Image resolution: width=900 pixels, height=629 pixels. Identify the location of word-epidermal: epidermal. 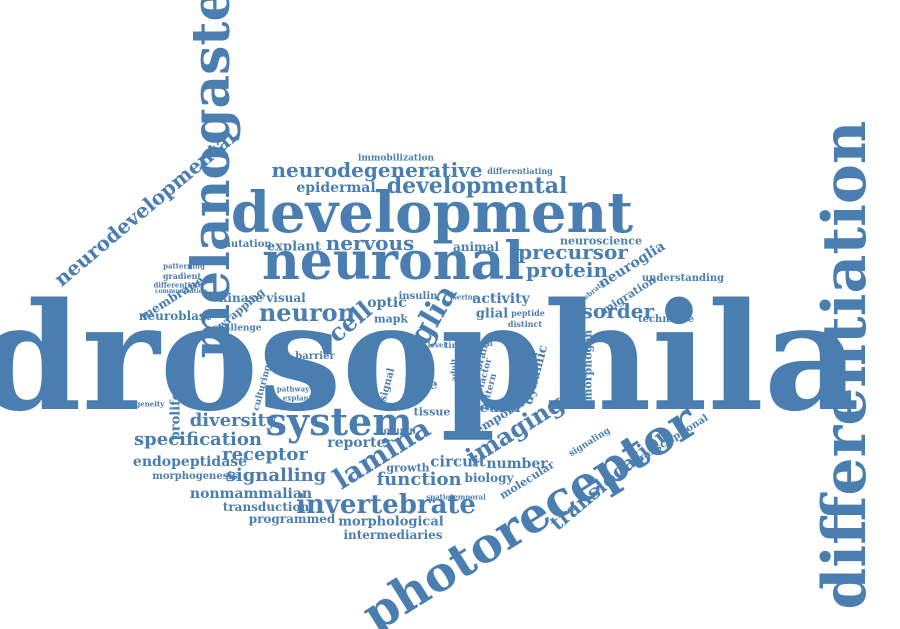
(336, 188).